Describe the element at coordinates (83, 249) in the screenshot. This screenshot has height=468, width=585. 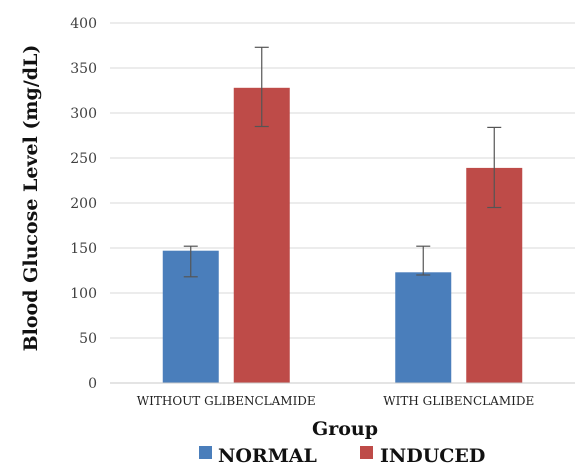
I see `y-tick-label: 150` at that location.